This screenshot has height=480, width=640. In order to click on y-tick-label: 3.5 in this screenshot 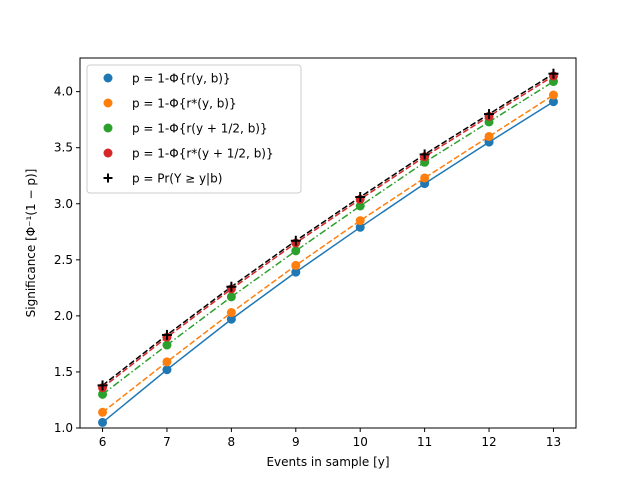, I will do `click(63, 148)`.